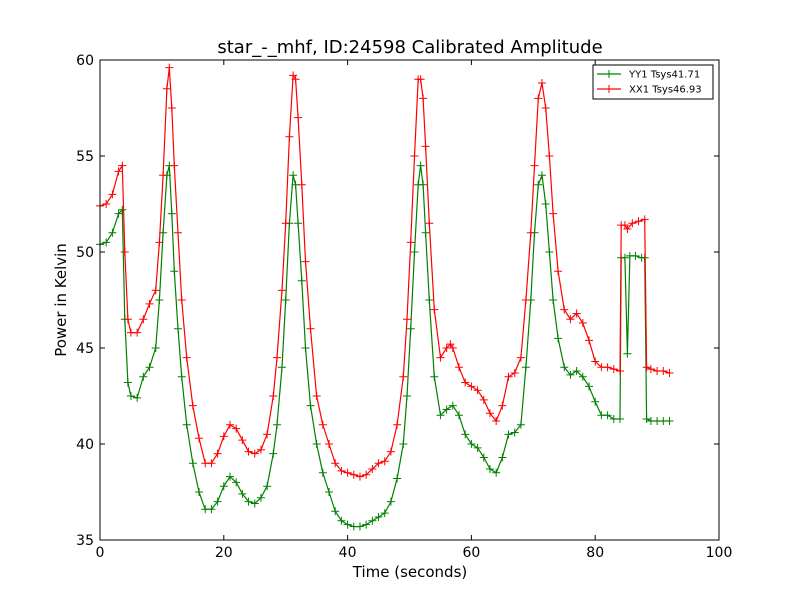 The height and width of the screenshot is (600, 800). Describe the element at coordinates (664, 75) in the screenshot. I see `legend-label: YY1 Tsys41.71` at that location.